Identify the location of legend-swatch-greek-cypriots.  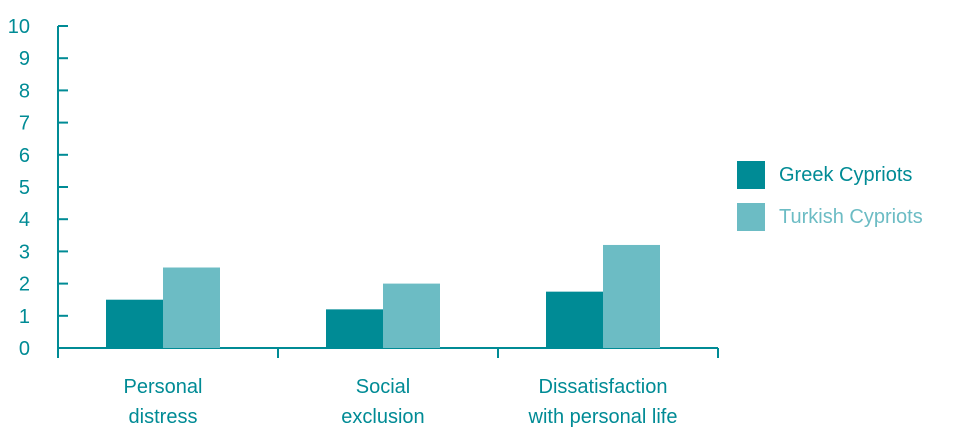
(751, 175).